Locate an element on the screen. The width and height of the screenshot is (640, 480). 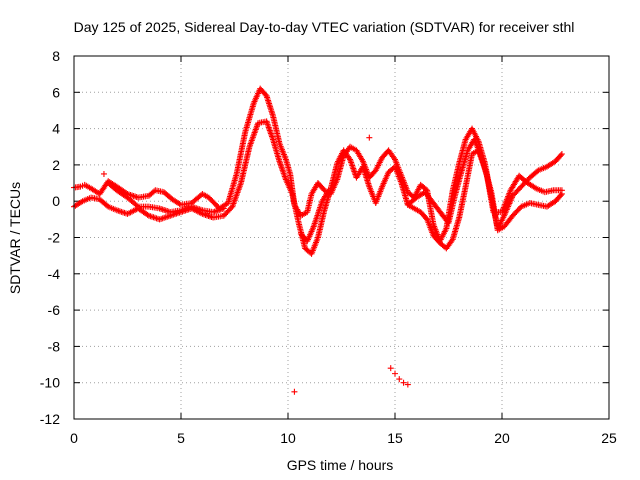
x-tick-label: 5 is located at coordinates (181, 438).